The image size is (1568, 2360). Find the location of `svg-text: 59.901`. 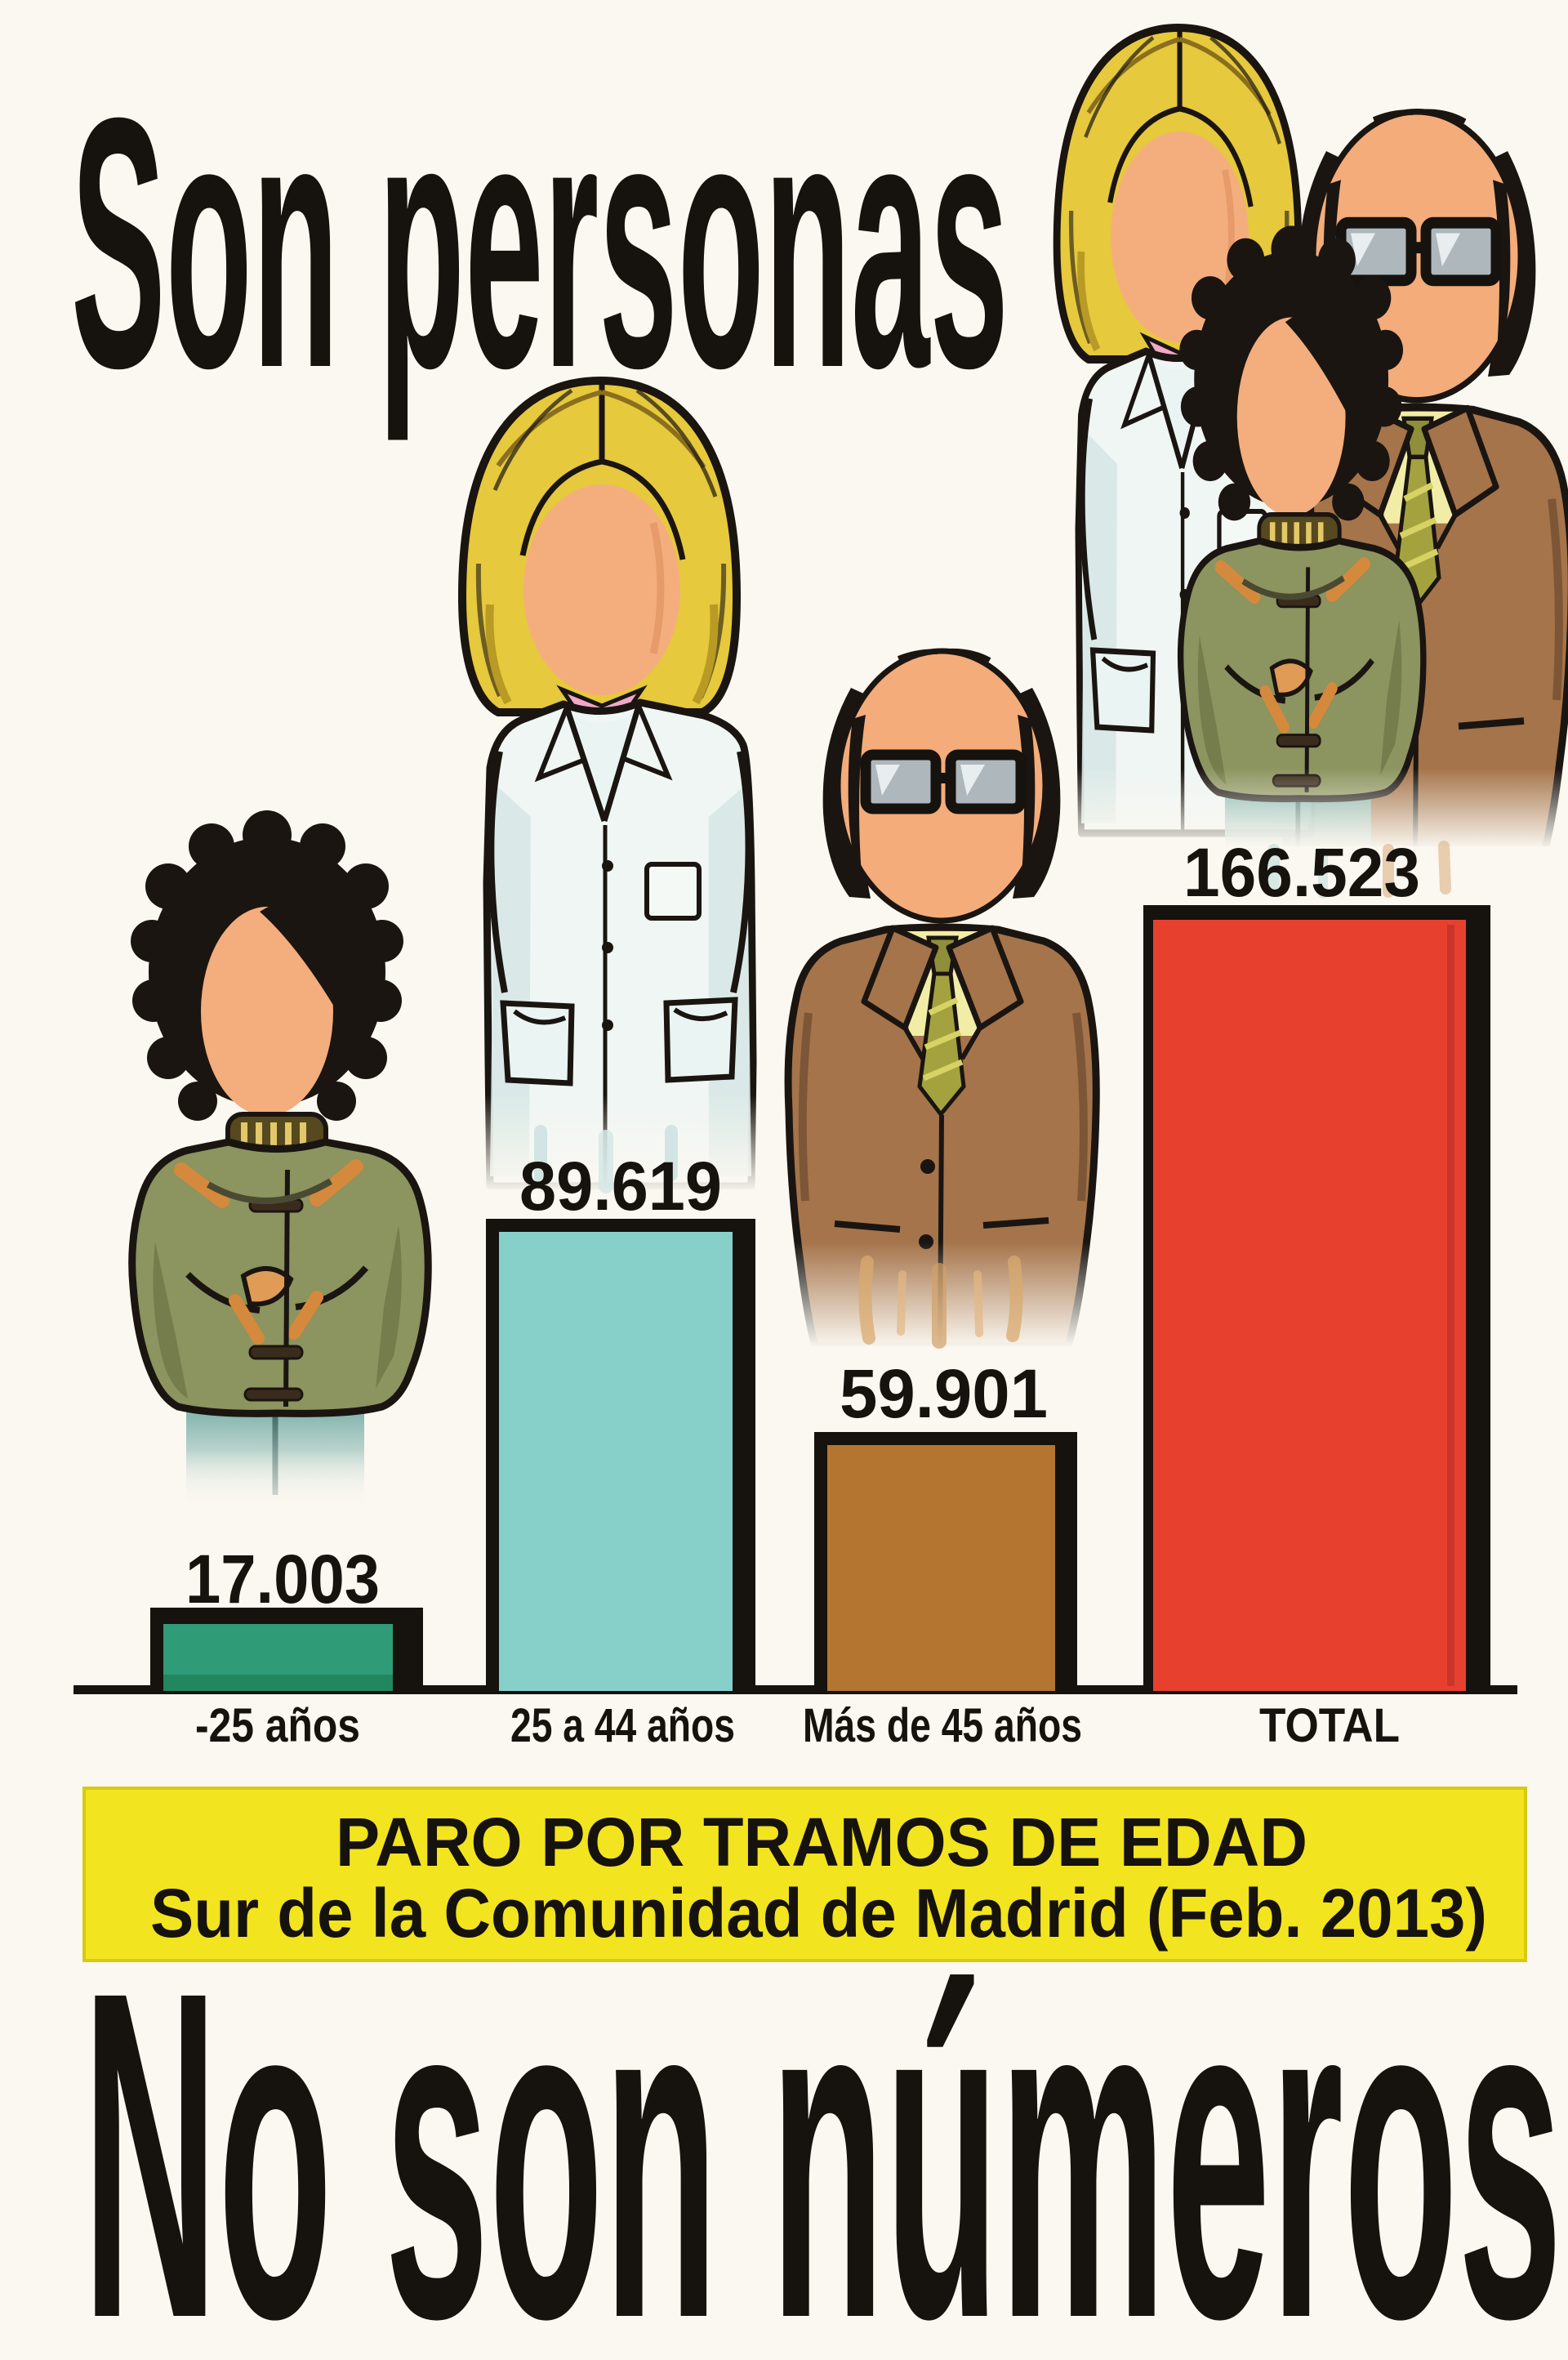

svg-text: 59.901 is located at coordinates (944, 1393).